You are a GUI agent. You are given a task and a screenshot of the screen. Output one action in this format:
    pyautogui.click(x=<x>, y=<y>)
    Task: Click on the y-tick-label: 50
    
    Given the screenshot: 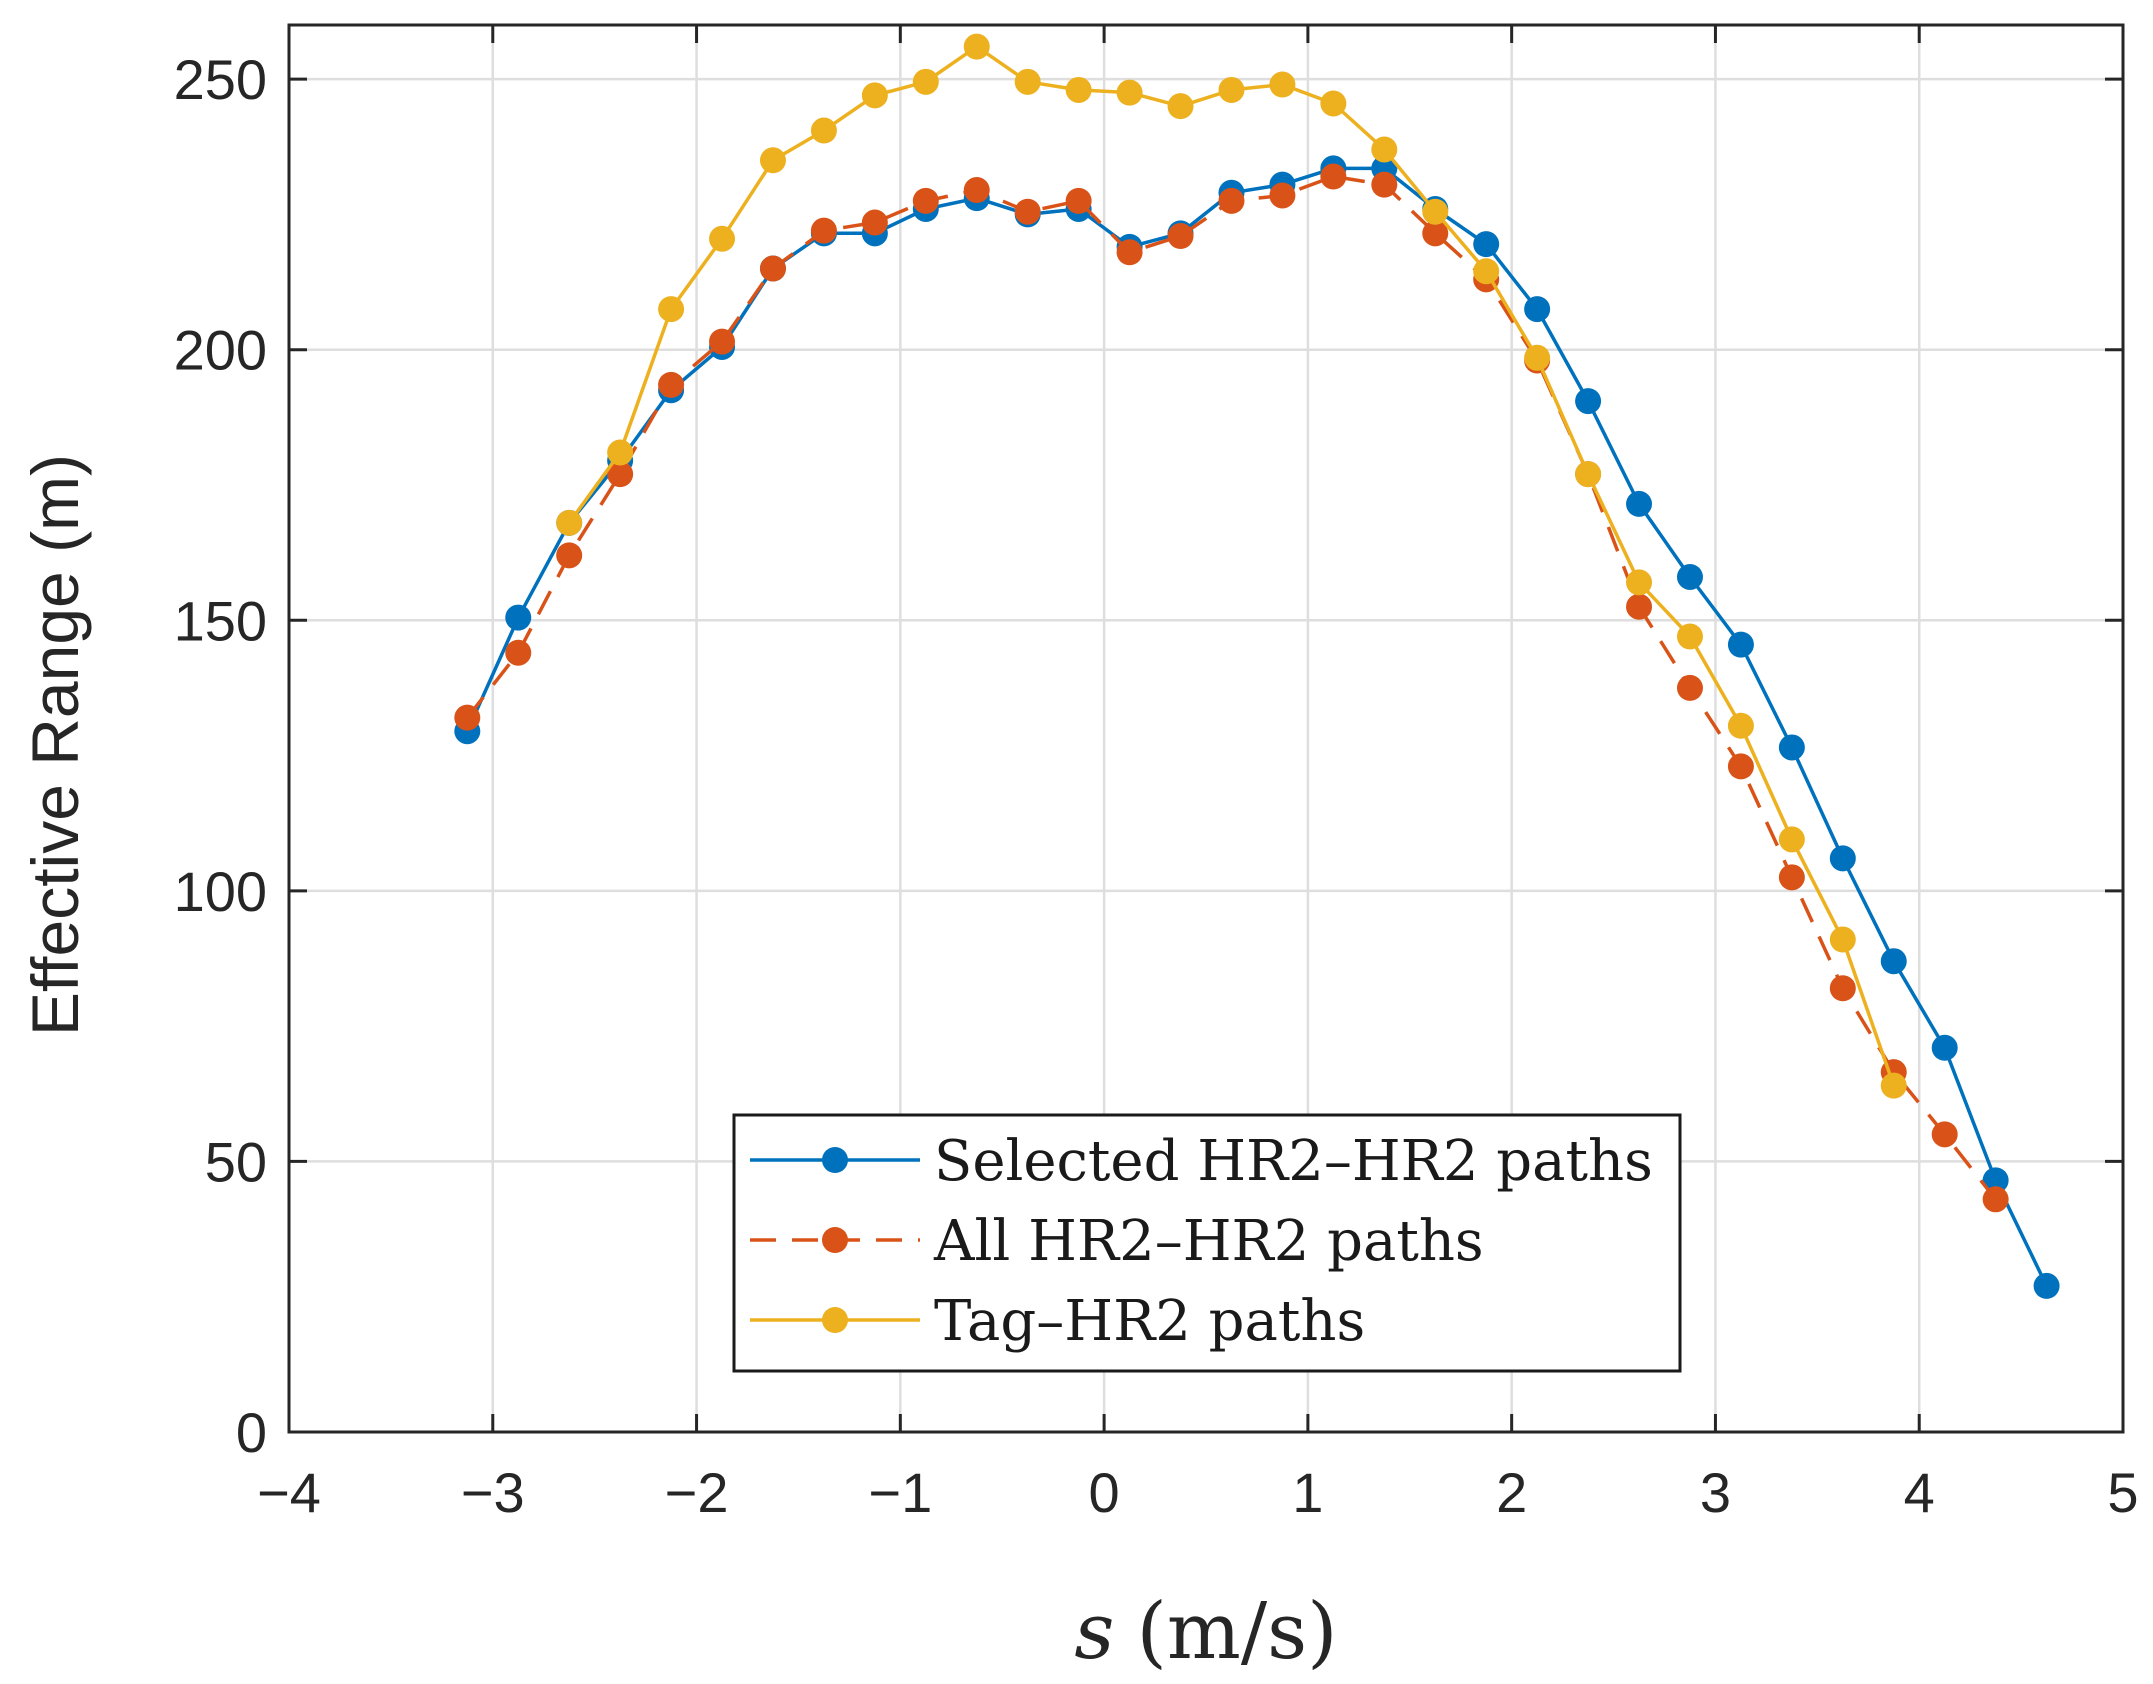 What is the action you would take?
    pyautogui.click(x=236, y=1161)
    